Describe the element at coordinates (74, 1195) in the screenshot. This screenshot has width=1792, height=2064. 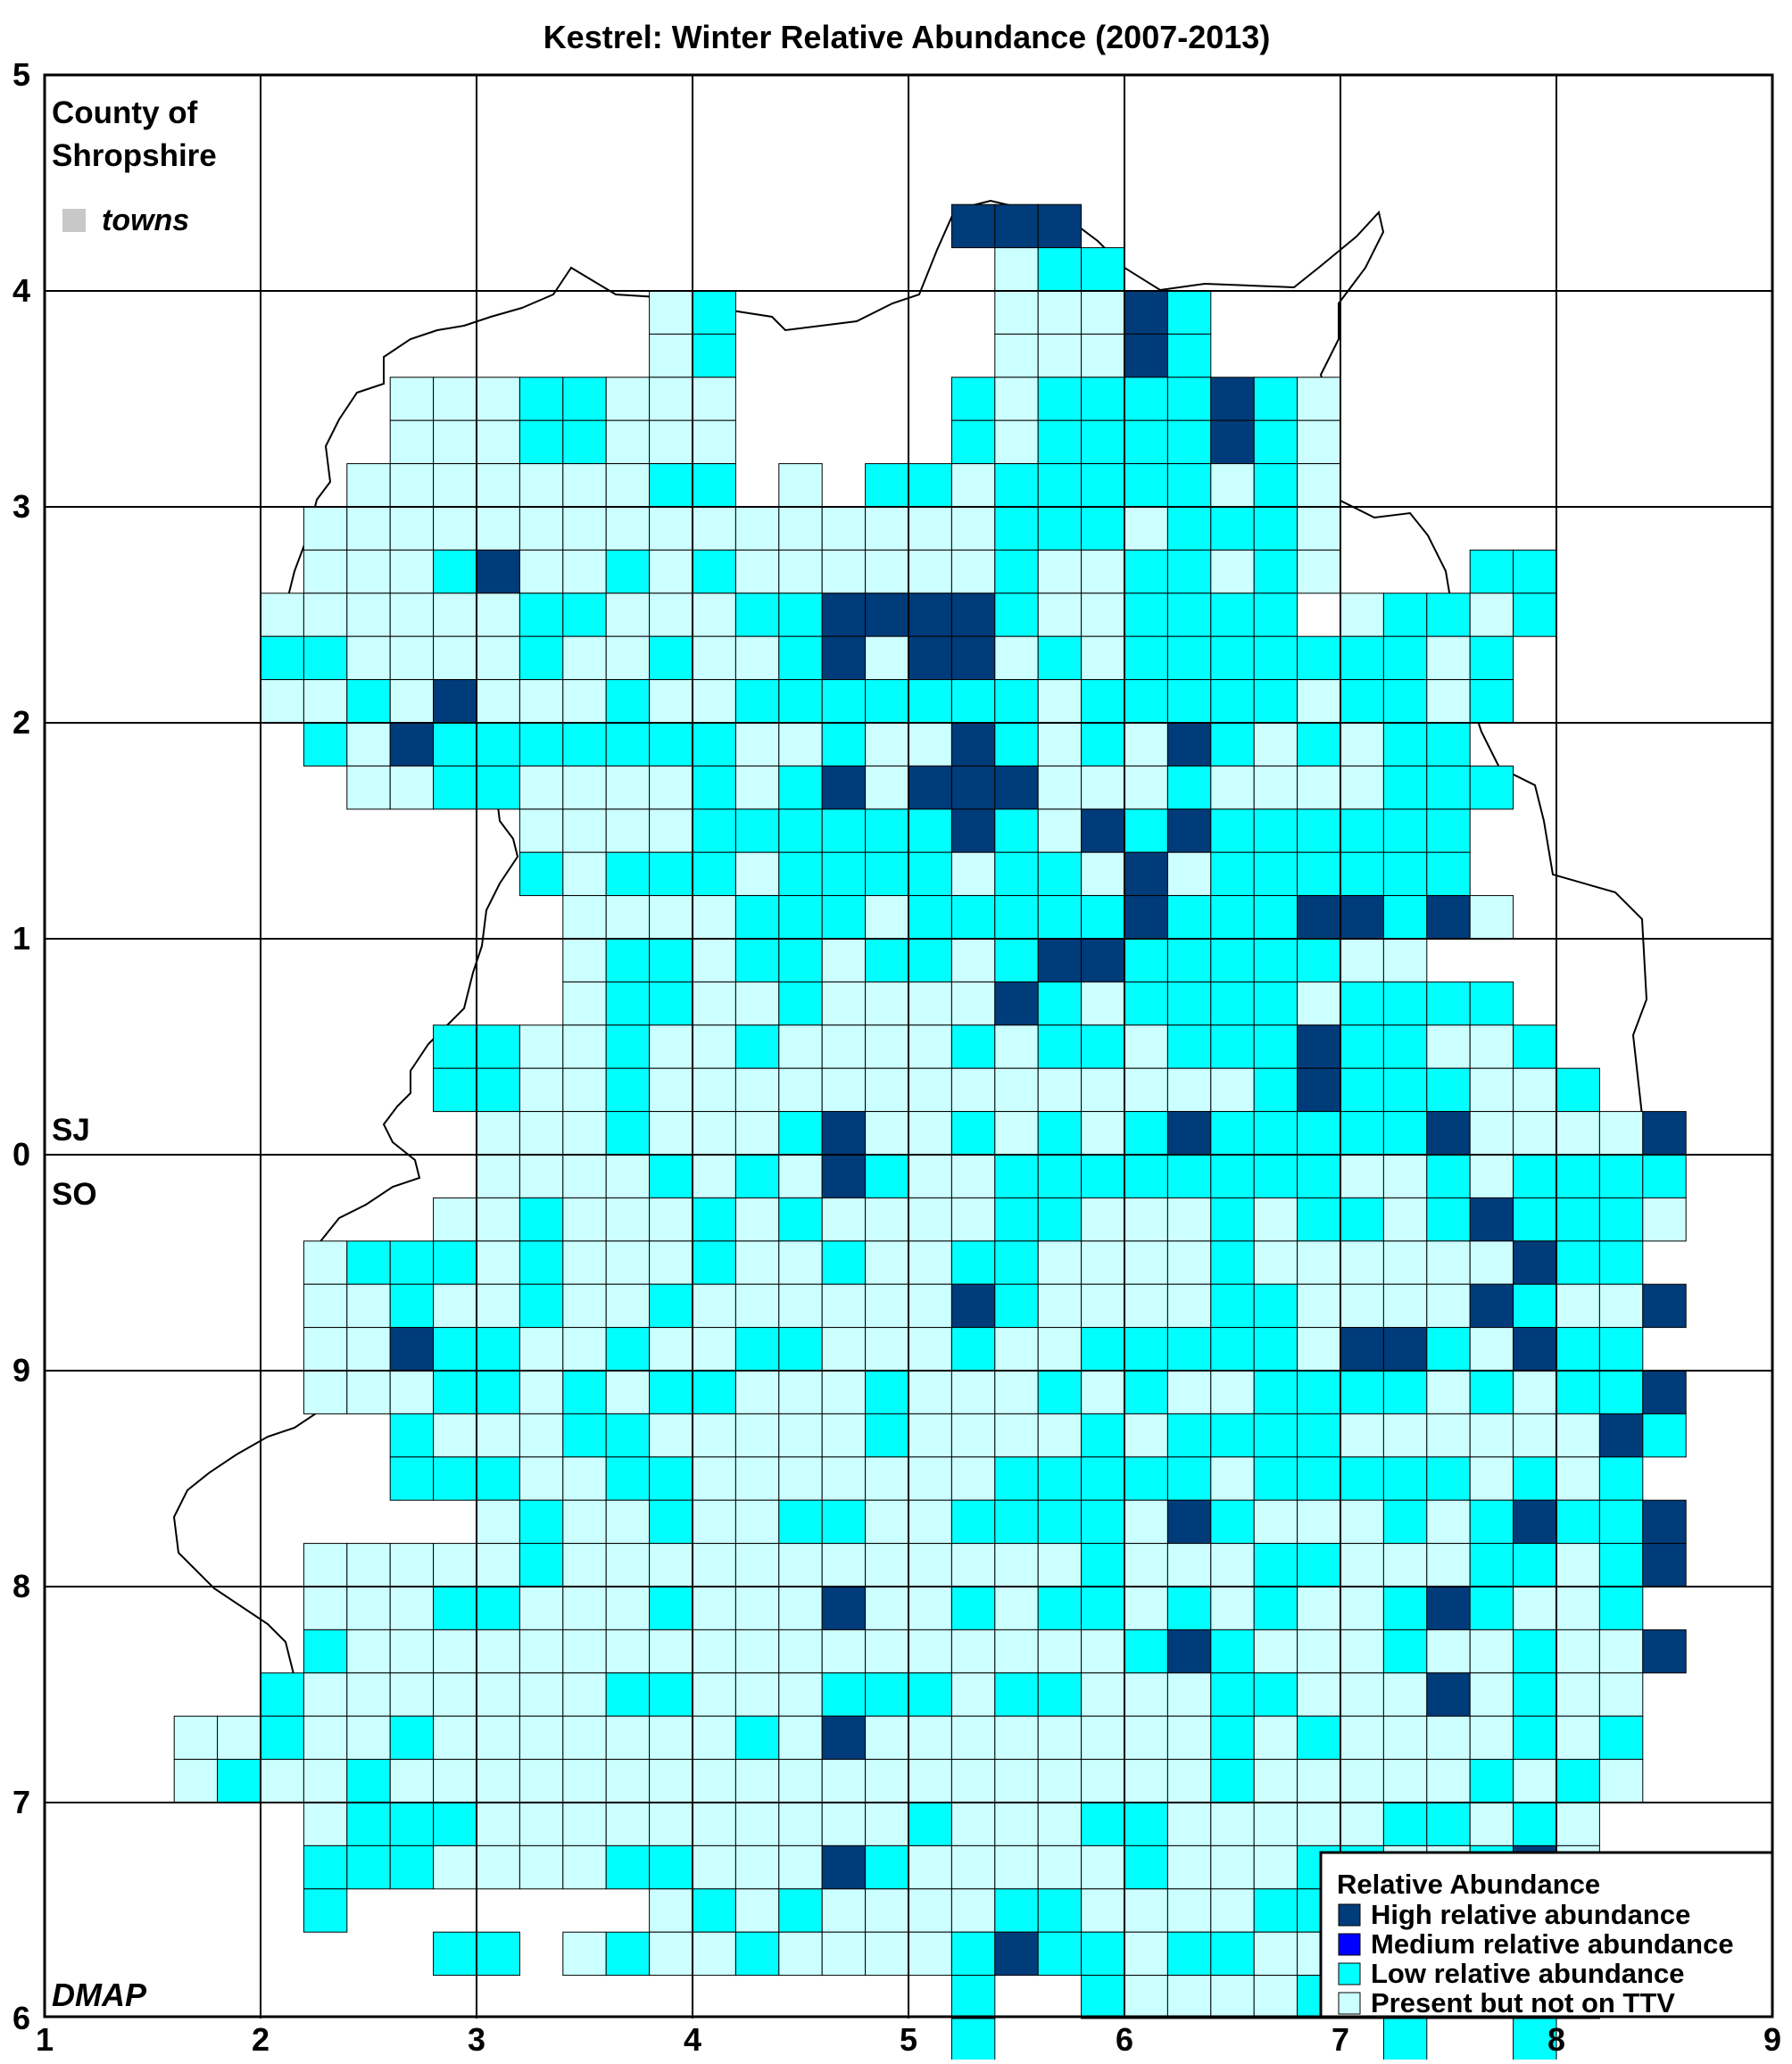
I see `grid-square-so: SO` at that location.